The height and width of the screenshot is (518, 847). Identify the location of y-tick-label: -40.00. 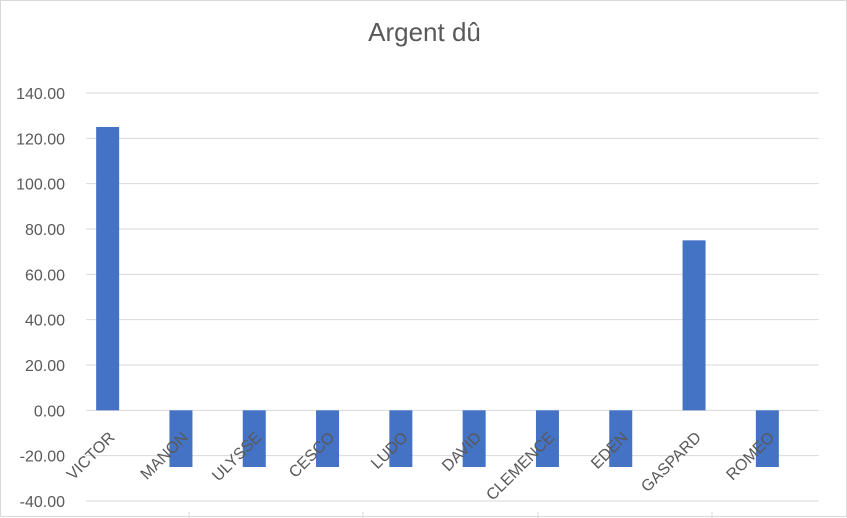
(42, 502).